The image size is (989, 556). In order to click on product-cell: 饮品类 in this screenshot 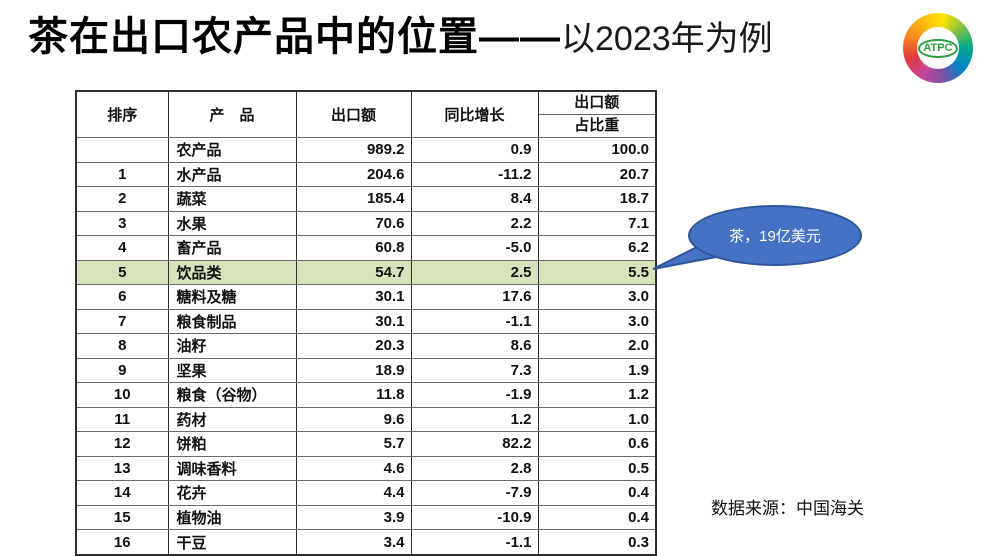, I will do `click(232, 272)`.